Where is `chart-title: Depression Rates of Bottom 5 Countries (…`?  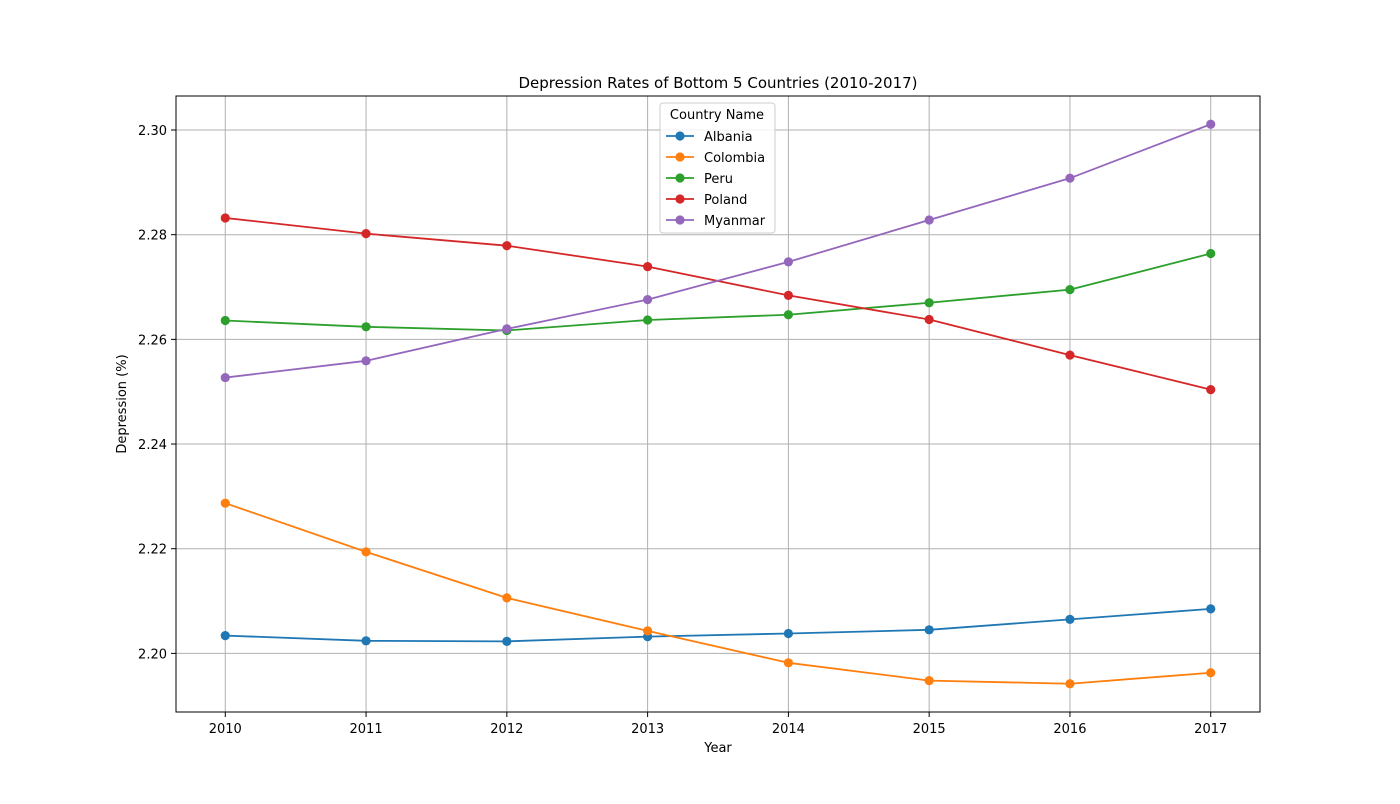
chart-title: Depression Rates of Bottom 5 Countries (… is located at coordinates (717, 83).